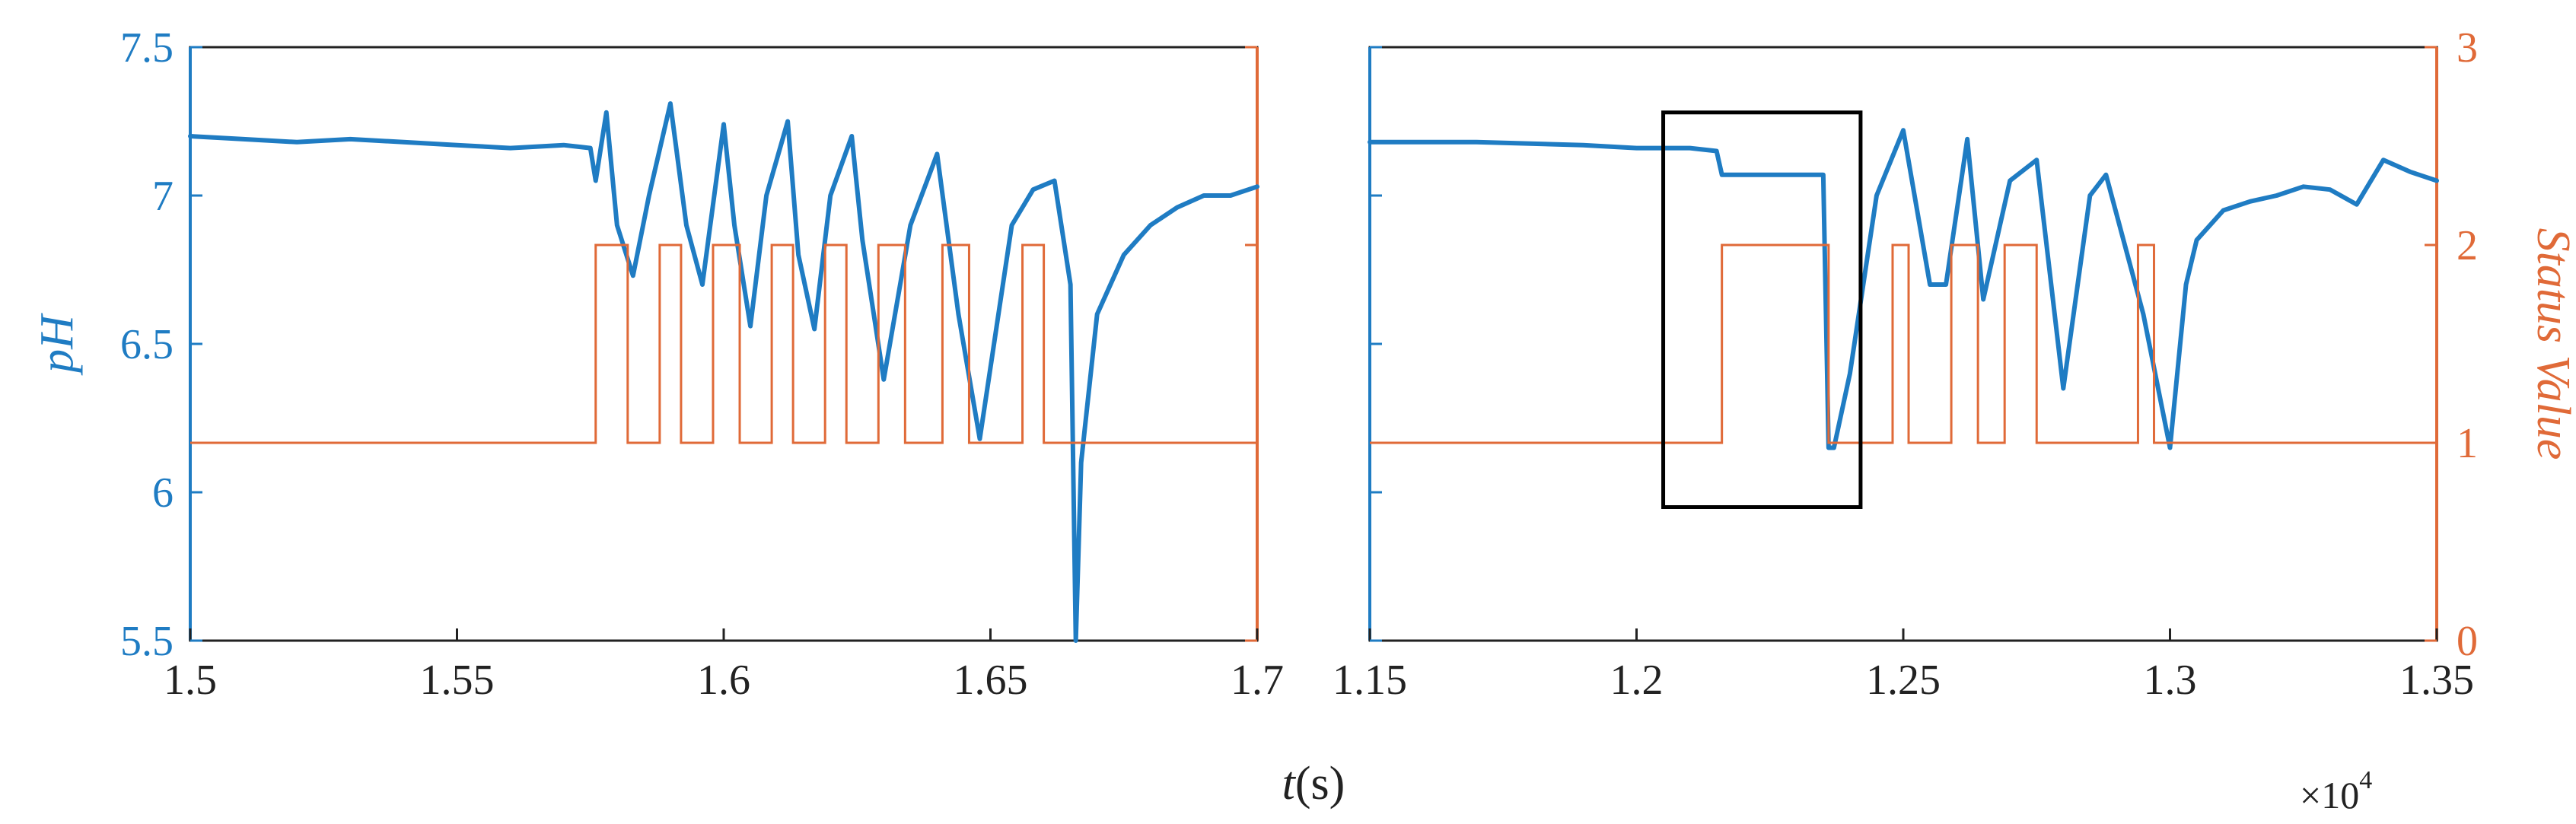 The height and width of the screenshot is (824, 2576). I want to click on right-x-tick-label: 1.2, so click(1637, 680).